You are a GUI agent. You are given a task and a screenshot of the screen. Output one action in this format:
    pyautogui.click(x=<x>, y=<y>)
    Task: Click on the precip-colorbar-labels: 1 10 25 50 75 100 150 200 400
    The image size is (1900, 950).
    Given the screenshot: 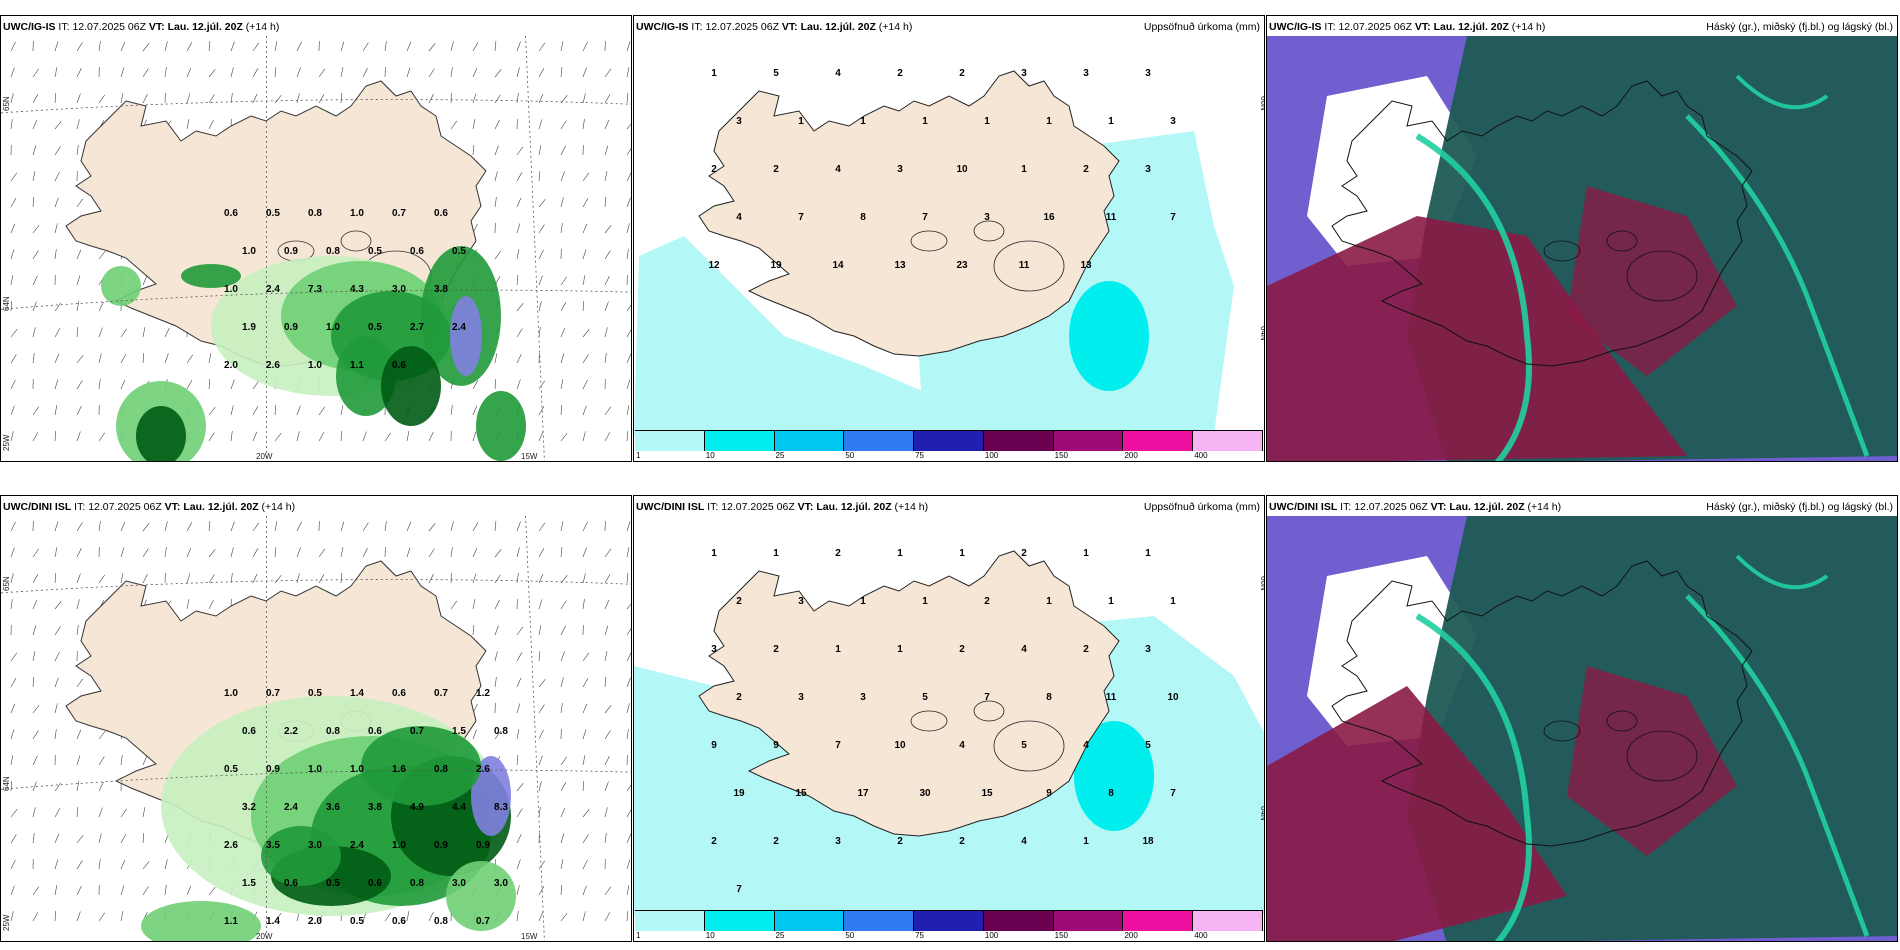 What is the action you would take?
    pyautogui.click(x=949, y=456)
    